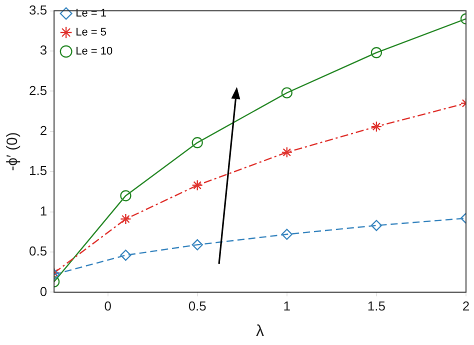  What do you see at coordinates (13, 151) in the screenshot?
I see `y-axis-title: -ϕ′ (0)` at bounding box center [13, 151].